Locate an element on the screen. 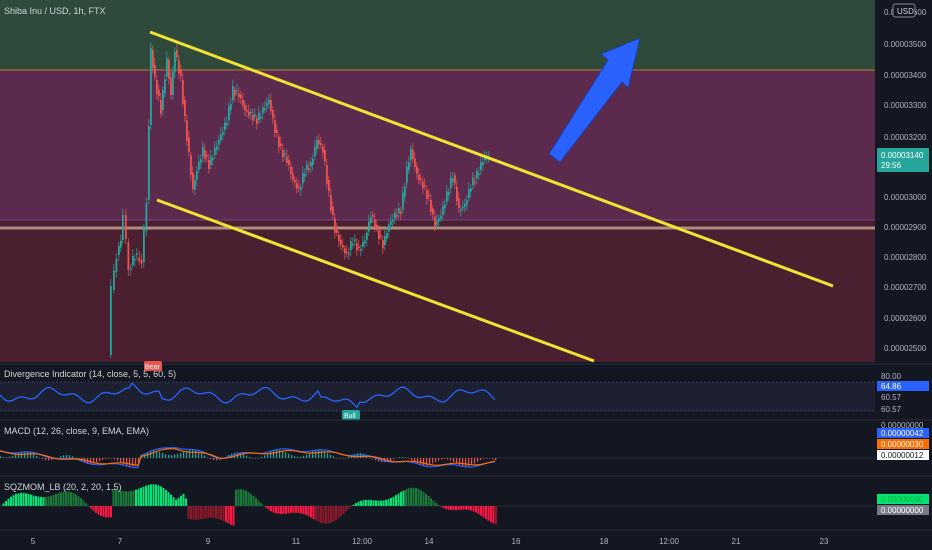 The height and width of the screenshot is (550, 932). time-tick: 23 is located at coordinates (824, 541).